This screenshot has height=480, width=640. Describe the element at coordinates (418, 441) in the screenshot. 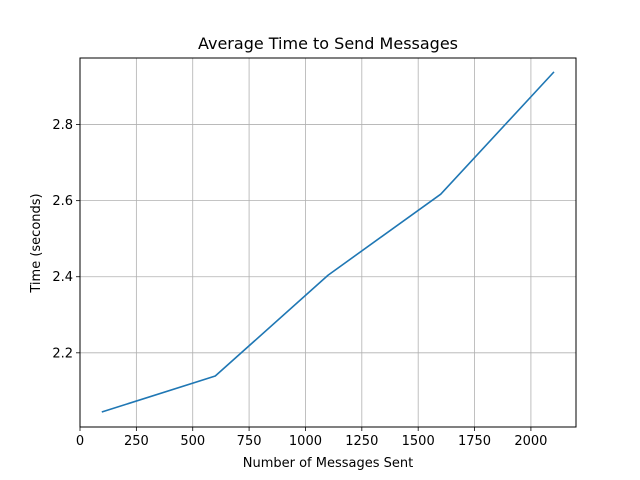

I see `x-tick-label: 1500` at that location.